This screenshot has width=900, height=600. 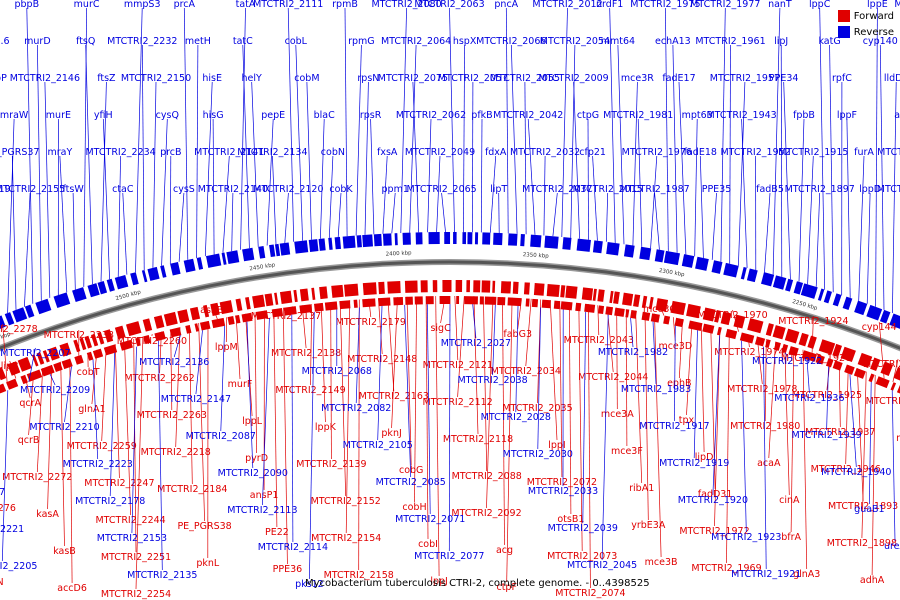 What do you see at coordinates (229, 152) in the screenshot?
I see `reverse-gene-label: MTCTRI2_2141` at bounding box center [229, 152].